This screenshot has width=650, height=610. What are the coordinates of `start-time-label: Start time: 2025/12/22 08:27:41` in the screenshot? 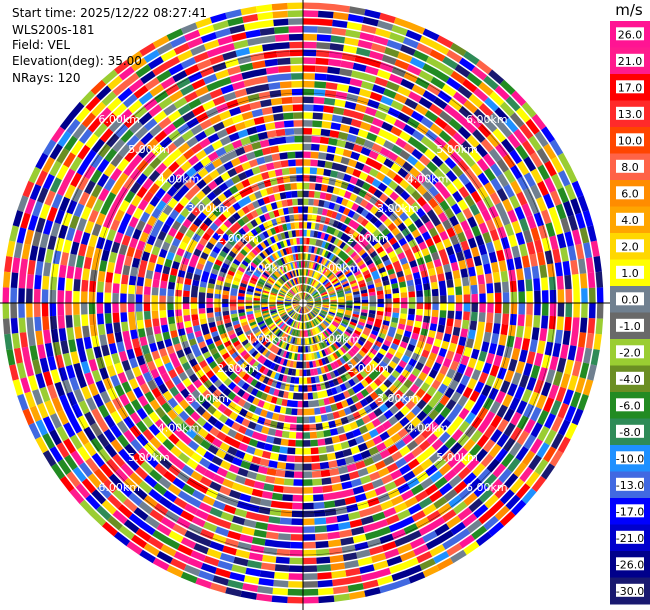 It's located at (109, 13).